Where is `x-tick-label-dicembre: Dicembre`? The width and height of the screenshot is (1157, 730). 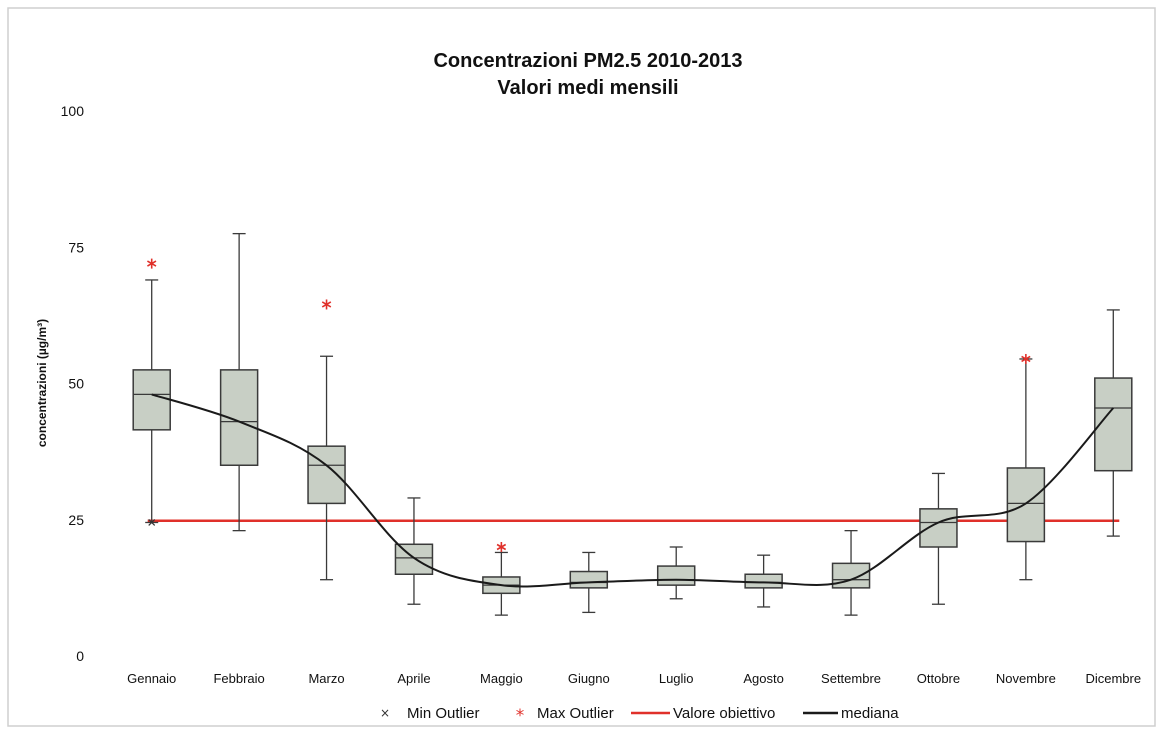
x-tick-label-dicembre: Dicembre is located at coordinates (1113, 678).